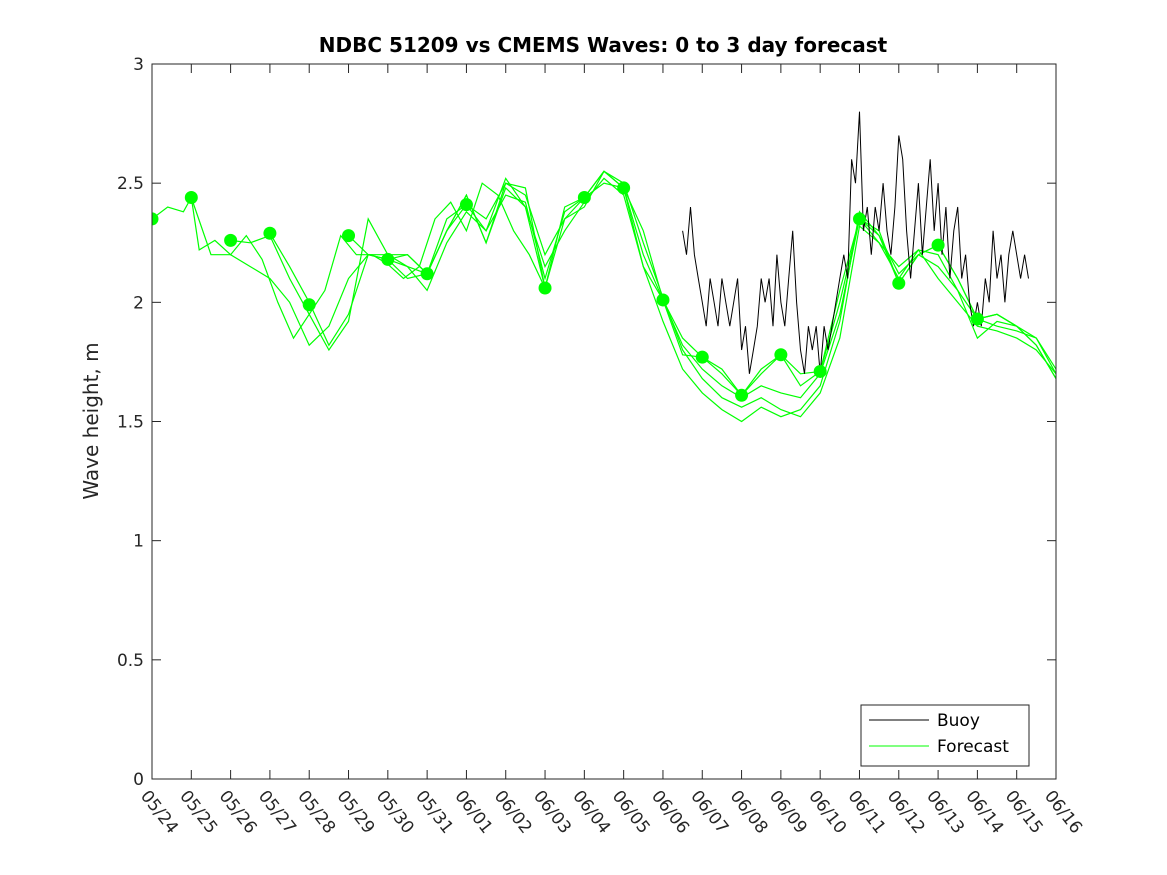 This screenshot has width=1167, height=875. What do you see at coordinates (906, 812) in the screenshot?
I see `x-tick-label: 06/12` at bounding box center [906, 812].